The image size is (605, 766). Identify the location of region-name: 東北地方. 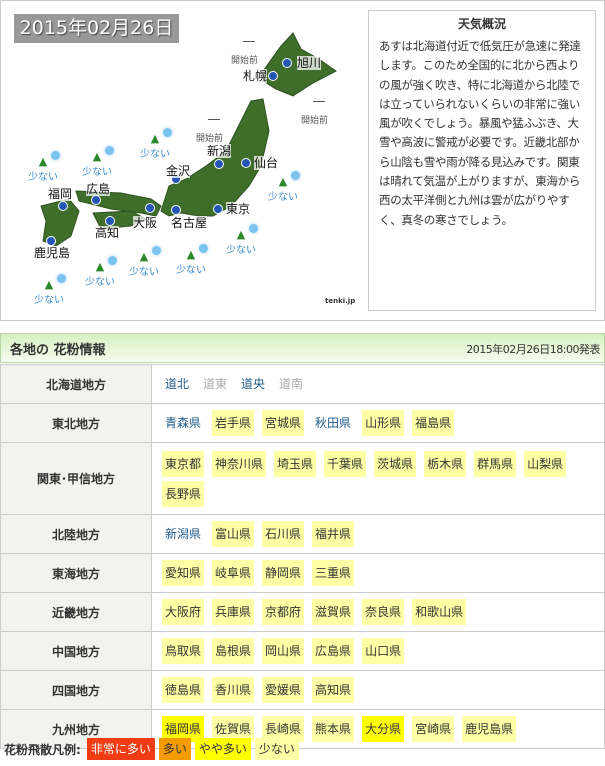
(76, 423).